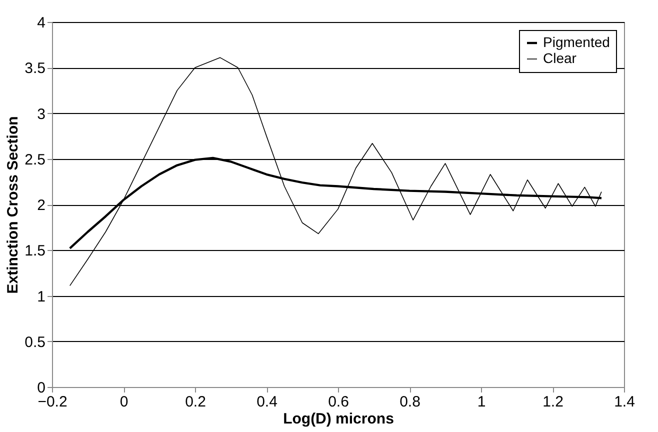 The image size is (658, 432). What do you see at coordinates (35, 251) in the screenshot?
I see `y-tick-label: 1.5` at bounding box center [35, 251].